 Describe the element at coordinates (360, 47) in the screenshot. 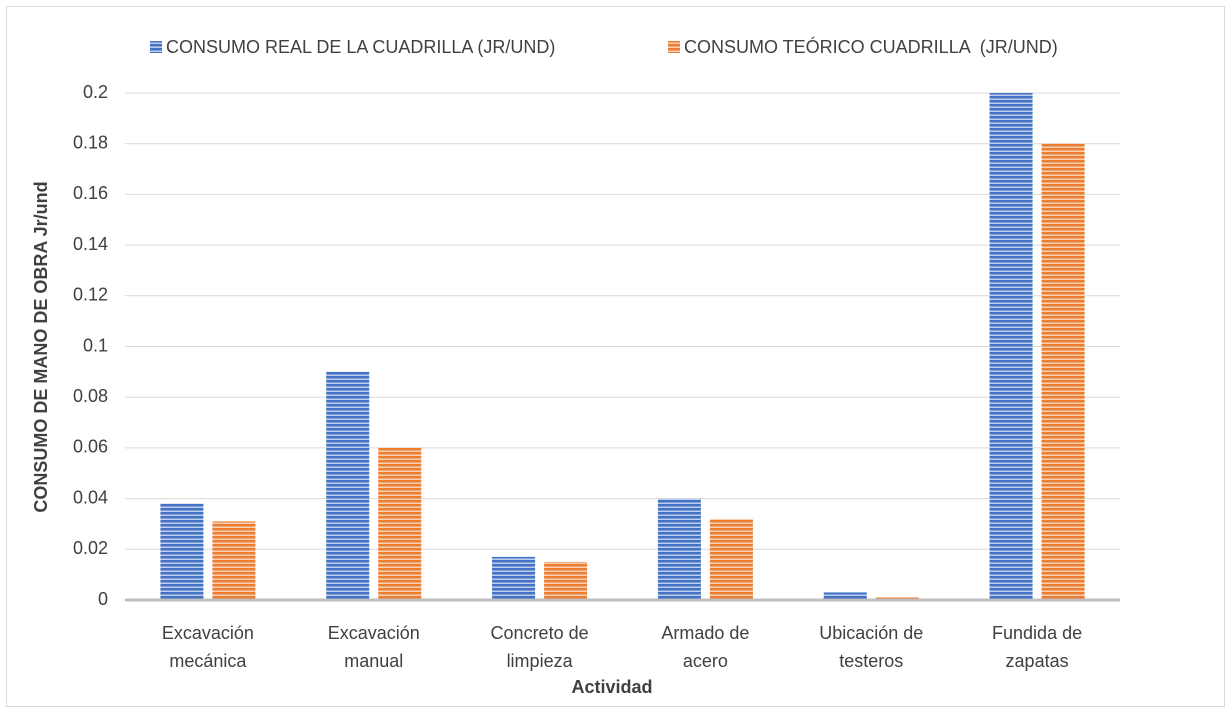

I see `legend-label: CONSUMO REAL DE LA CUADRILLA (JR/UND)` at that location.